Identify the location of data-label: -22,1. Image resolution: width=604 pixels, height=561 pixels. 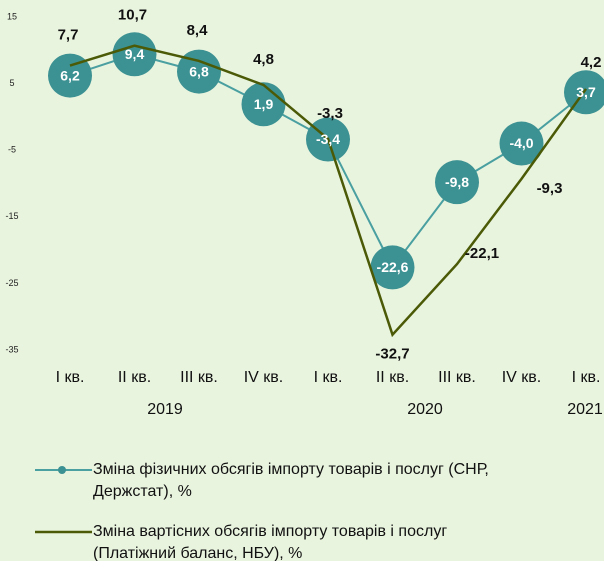
(482, 253).